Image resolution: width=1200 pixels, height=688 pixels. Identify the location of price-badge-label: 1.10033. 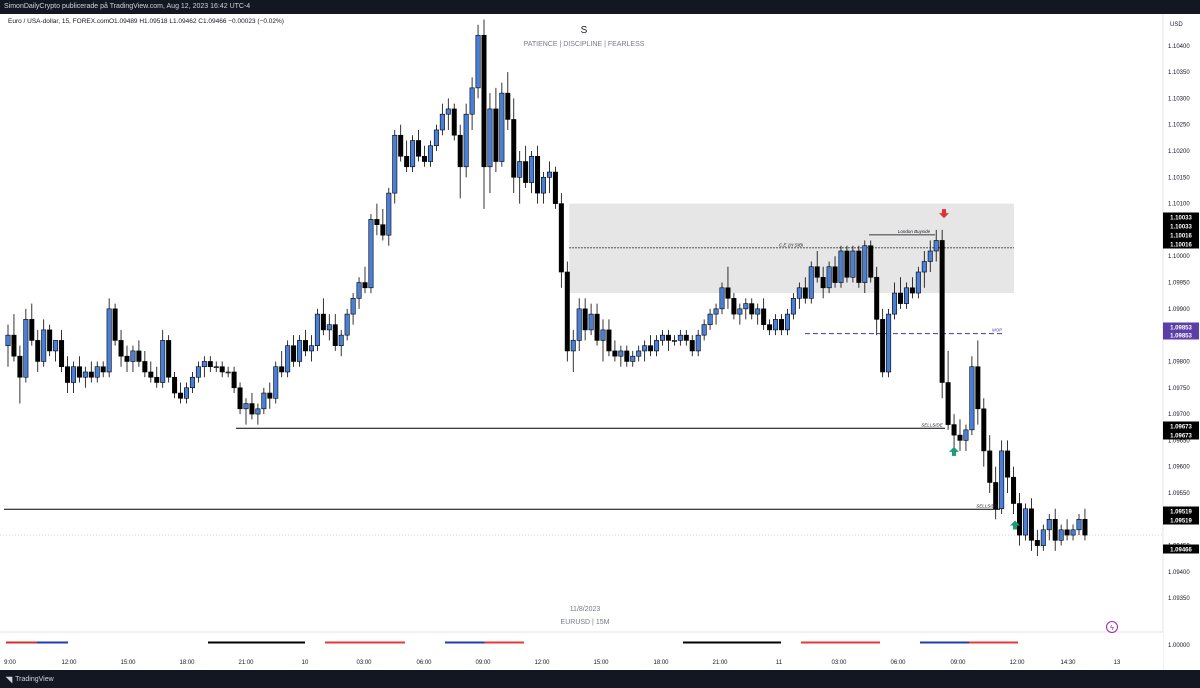
(1181, 227).